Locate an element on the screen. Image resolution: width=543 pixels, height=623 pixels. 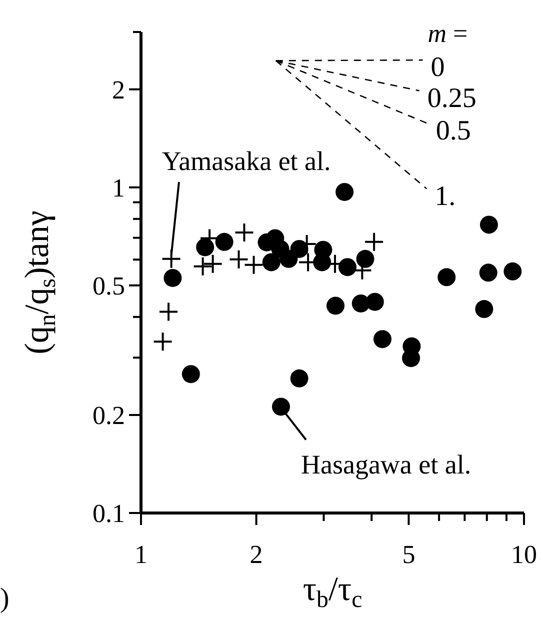
y-tick-label: 1 is located at coordinates (118, 187).